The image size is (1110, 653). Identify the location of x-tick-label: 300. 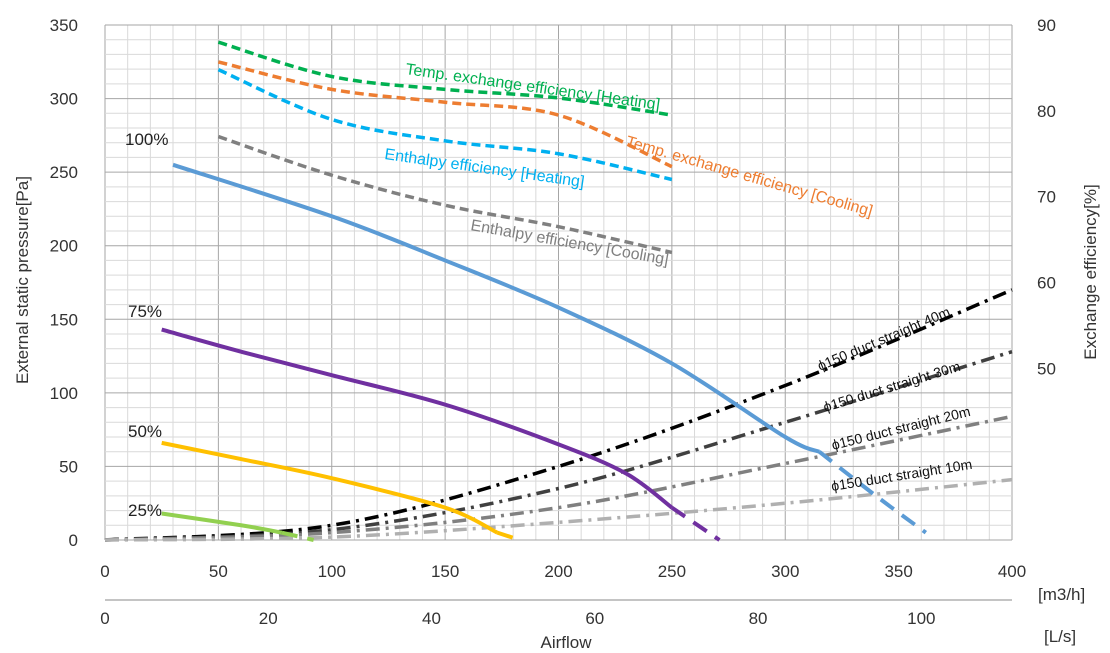
(785, 571).